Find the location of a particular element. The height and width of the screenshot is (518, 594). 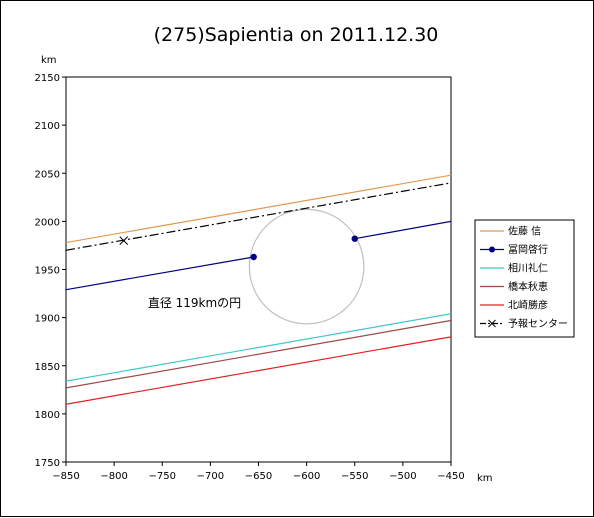

x-tick-label: −650 is located at coordinates (258, 476).